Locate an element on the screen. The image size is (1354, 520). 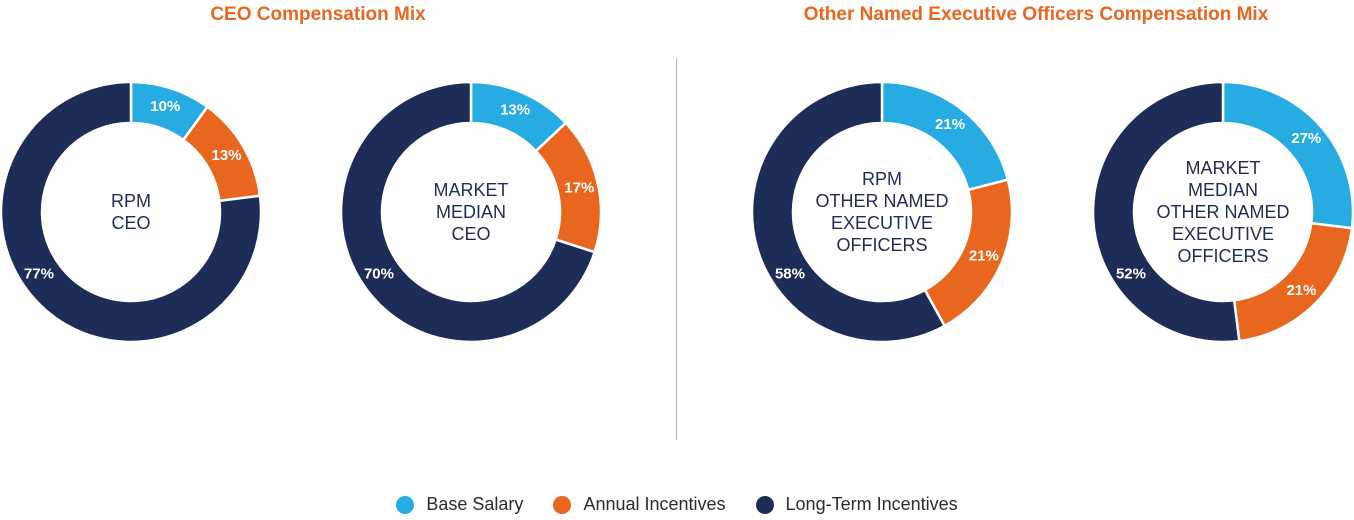
donut-3-label-long-term-incentives: 58% is located at coordinates (790, 274).